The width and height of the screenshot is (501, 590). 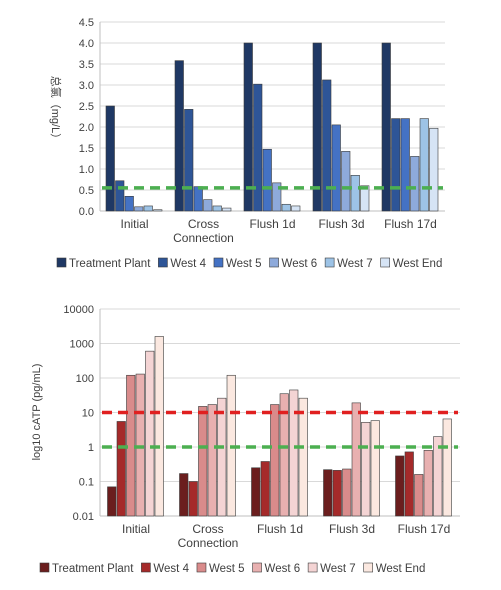 I want to click on legend-entry: Treatment Plant, so click(x=93, y=569).